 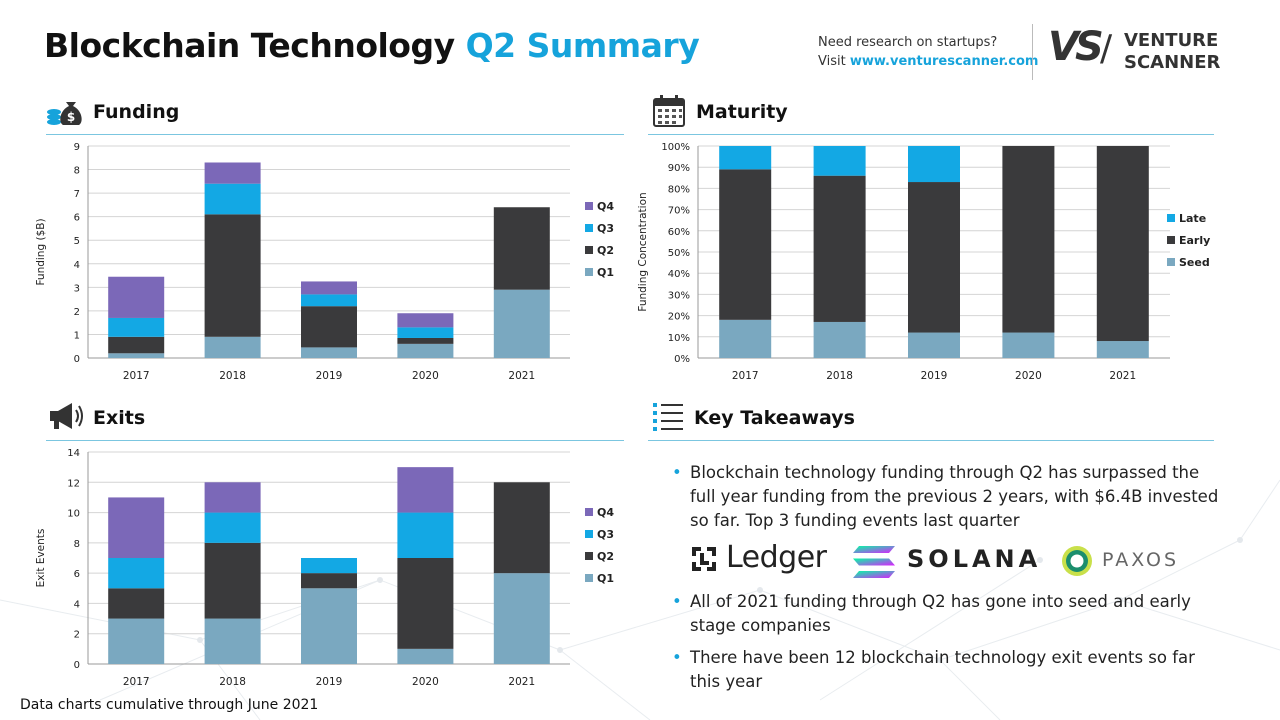 I want to click on megaphone-icon, so click(x=66, y=416).